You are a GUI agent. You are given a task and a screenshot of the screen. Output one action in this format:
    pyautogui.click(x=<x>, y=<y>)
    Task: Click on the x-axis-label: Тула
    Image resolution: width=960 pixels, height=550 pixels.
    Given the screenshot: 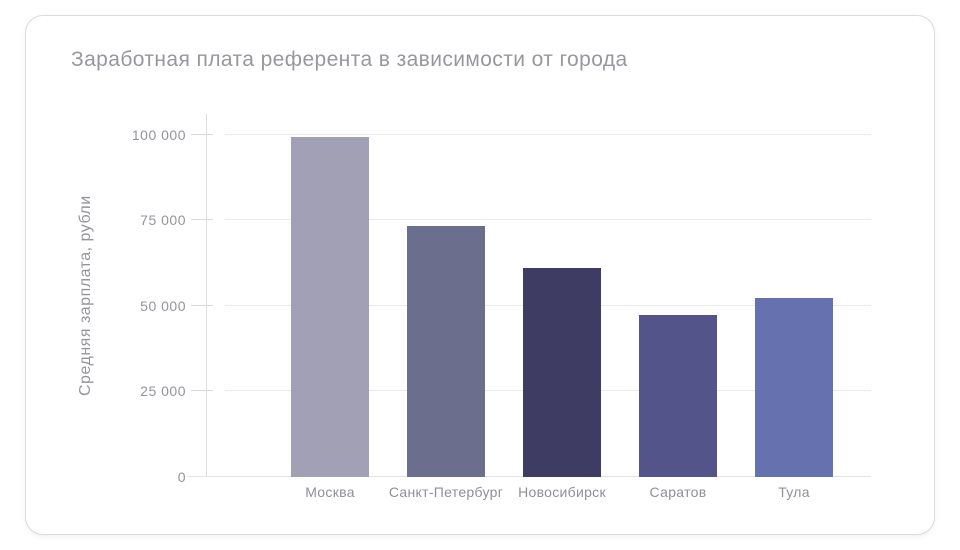 What is the action you would take?
    pyautogui.click(x=794, y=492)
    